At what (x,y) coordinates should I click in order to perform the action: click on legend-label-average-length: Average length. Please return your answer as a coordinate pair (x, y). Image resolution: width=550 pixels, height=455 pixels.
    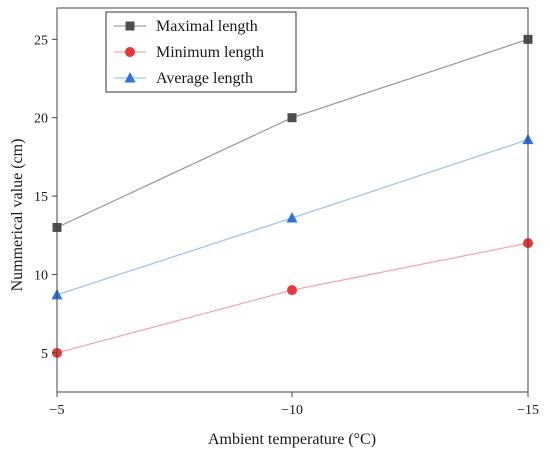
    Looking at the image, I should click on (204, 78).